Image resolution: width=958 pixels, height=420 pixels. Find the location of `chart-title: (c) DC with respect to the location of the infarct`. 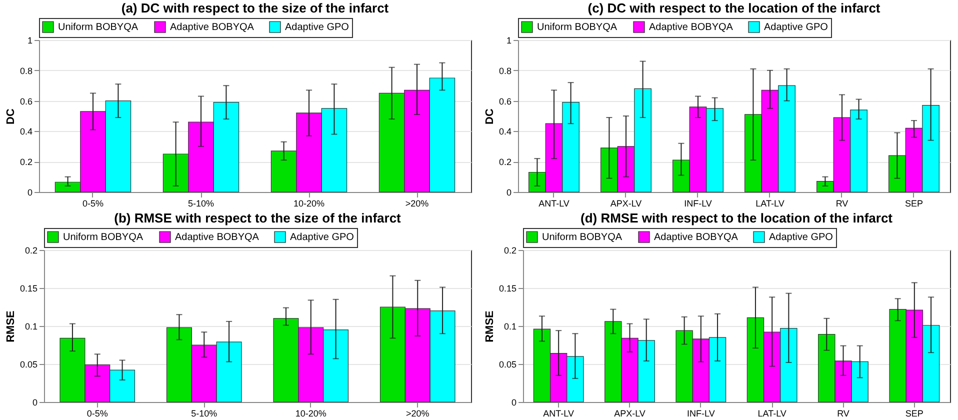

chart-title: (c) DC with respect to the location of the infarct is located at coordinates (734, 8).